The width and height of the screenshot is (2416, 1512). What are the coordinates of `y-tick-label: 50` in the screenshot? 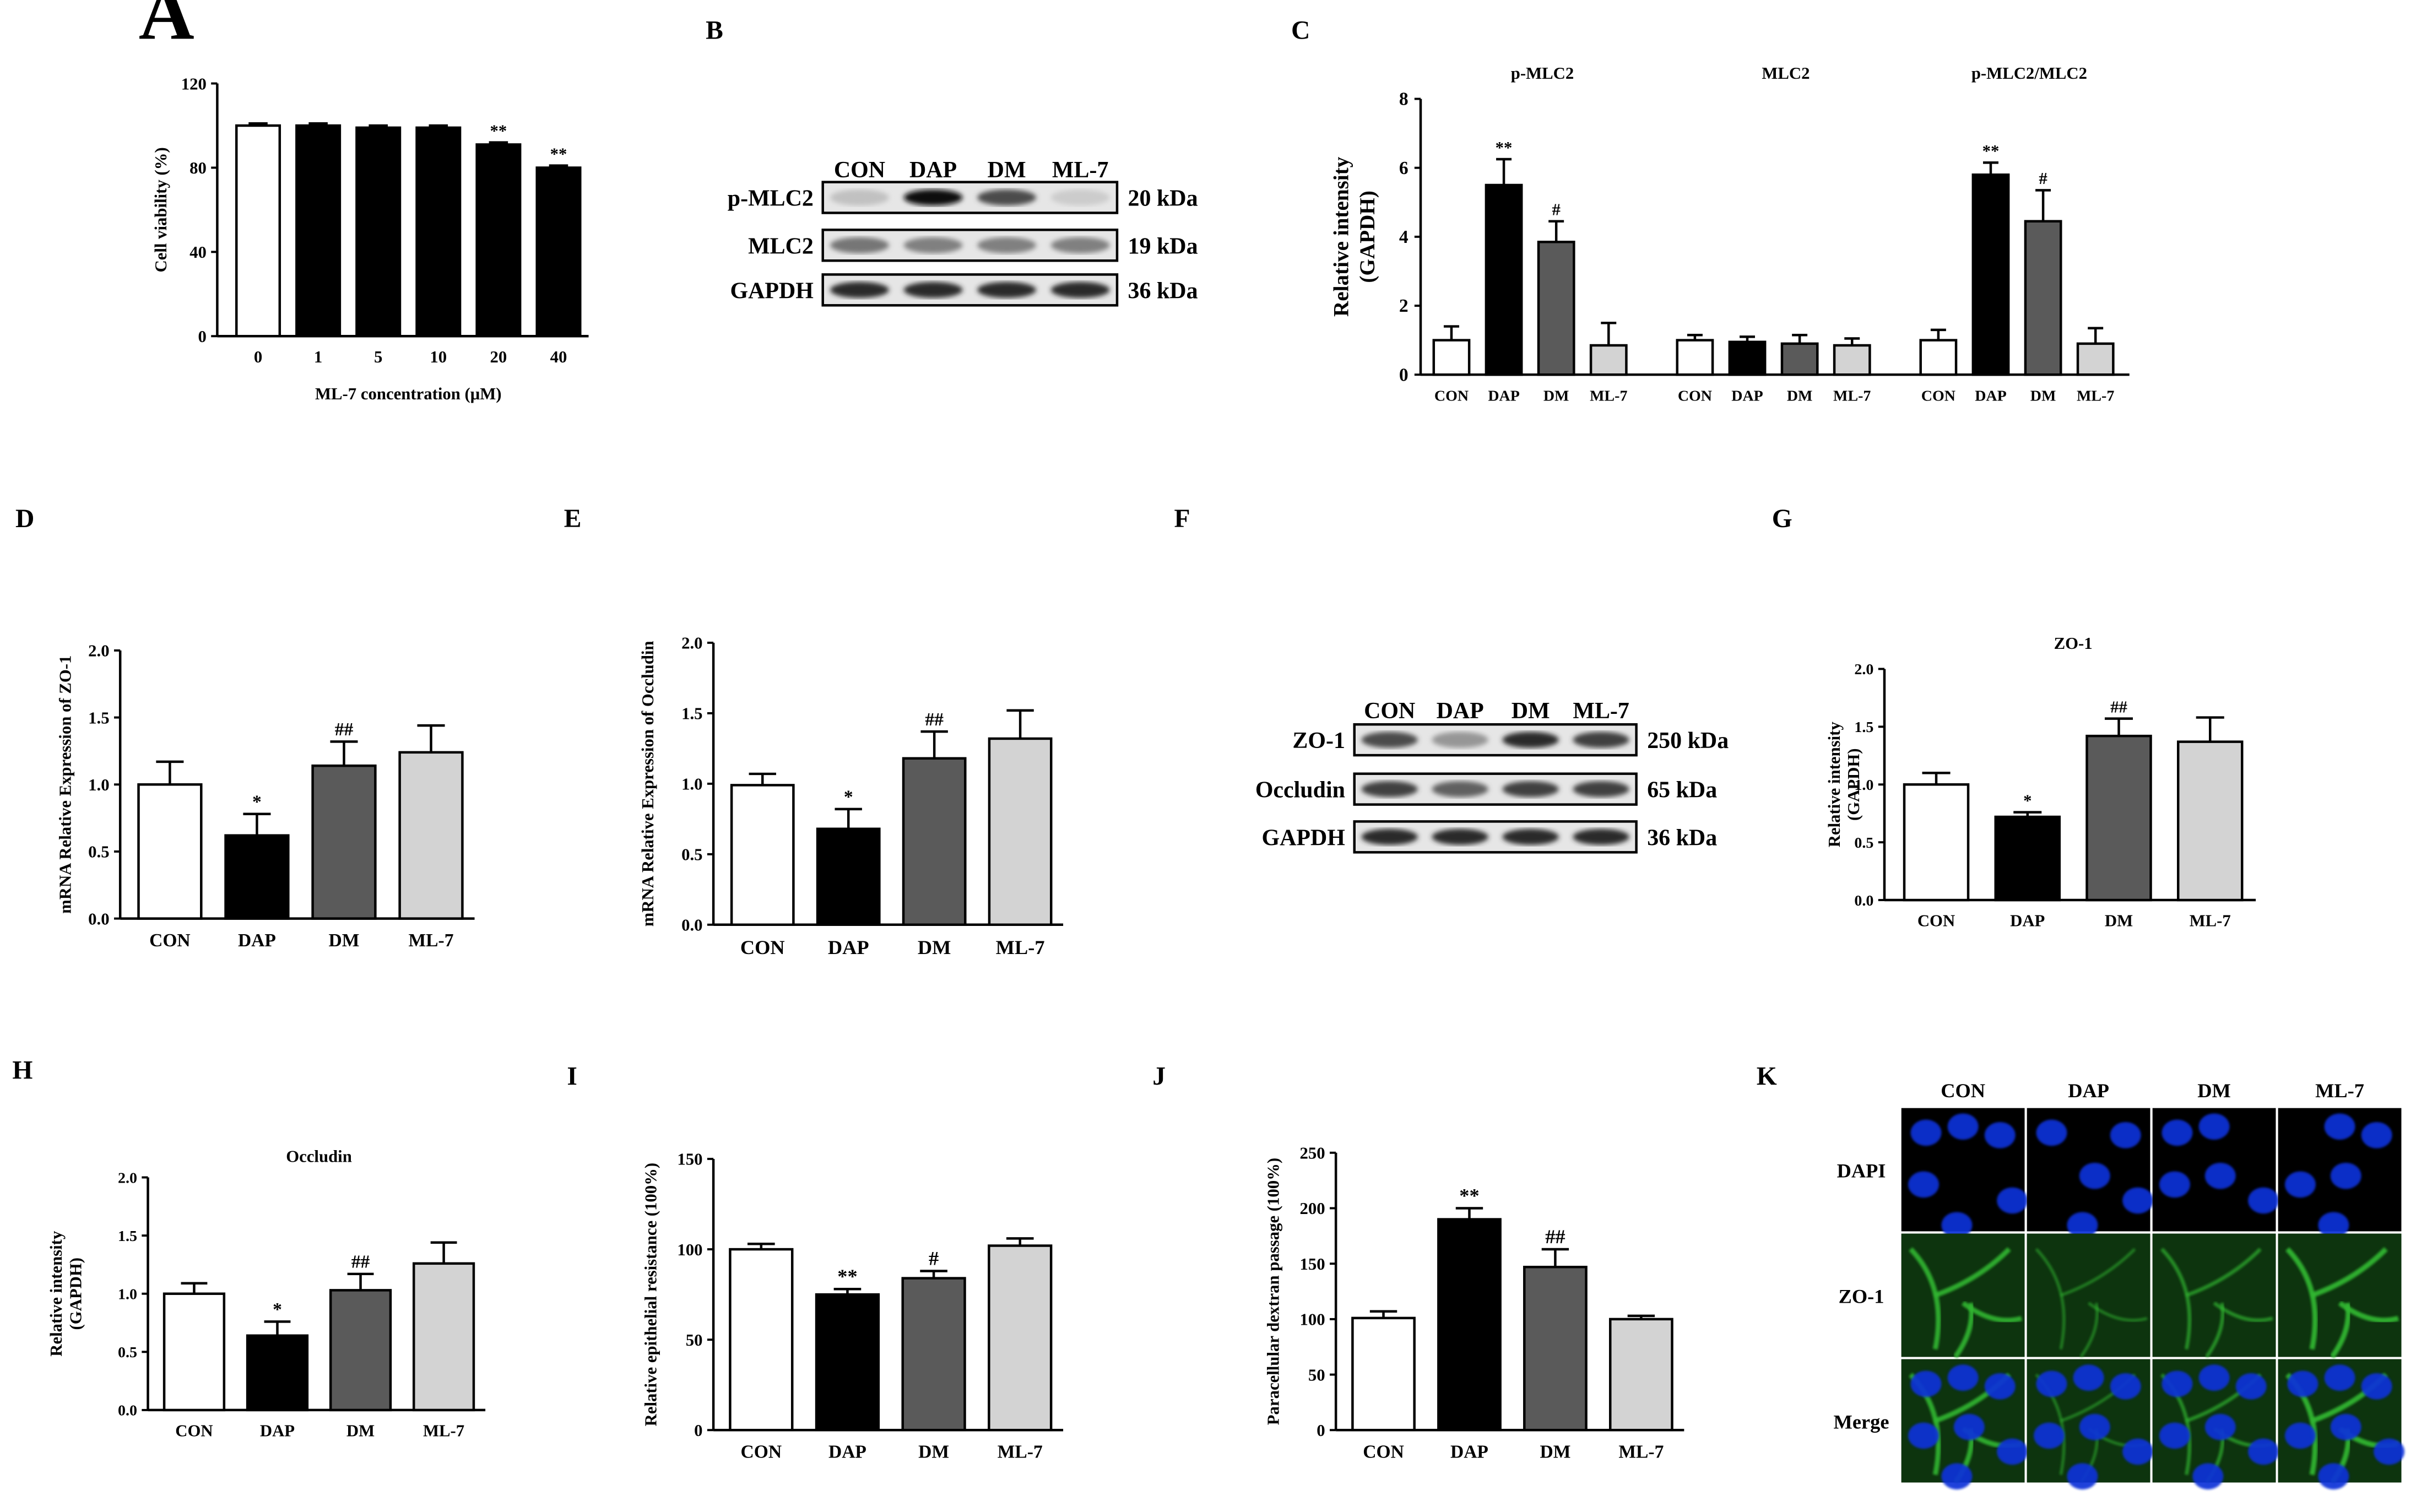 It's located at (694, 1341).